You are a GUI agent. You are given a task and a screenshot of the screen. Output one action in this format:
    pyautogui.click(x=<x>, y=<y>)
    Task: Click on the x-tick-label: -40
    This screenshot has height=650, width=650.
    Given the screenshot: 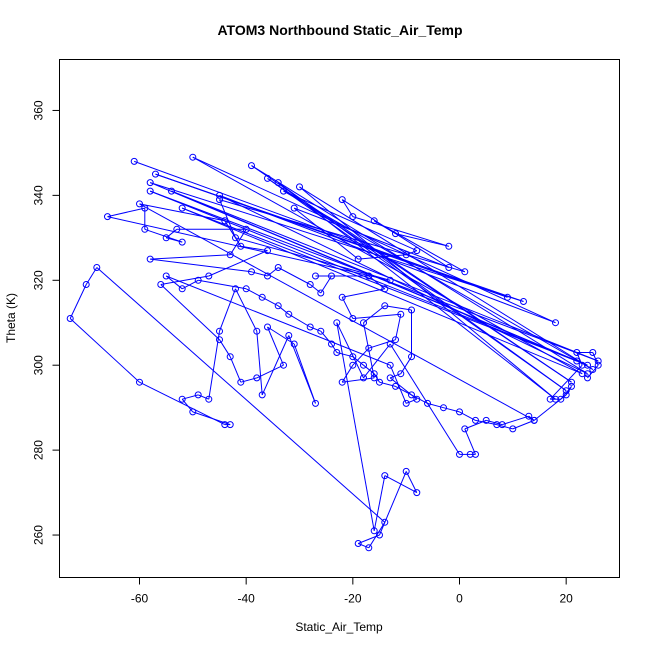 What is the action you would take?
    pyautogui.click(x=246, y=599)
    